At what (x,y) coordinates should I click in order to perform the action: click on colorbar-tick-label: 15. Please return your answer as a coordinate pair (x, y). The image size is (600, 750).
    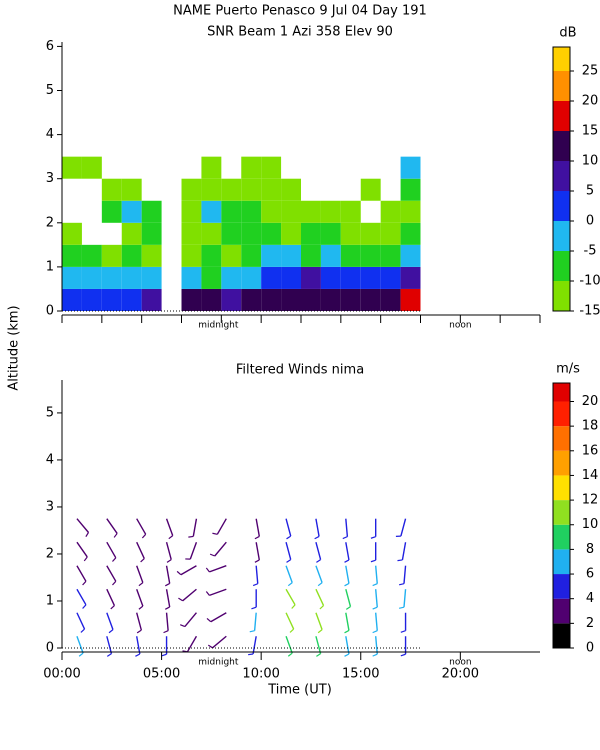
    Looking at the image, I should click on (590, 131).